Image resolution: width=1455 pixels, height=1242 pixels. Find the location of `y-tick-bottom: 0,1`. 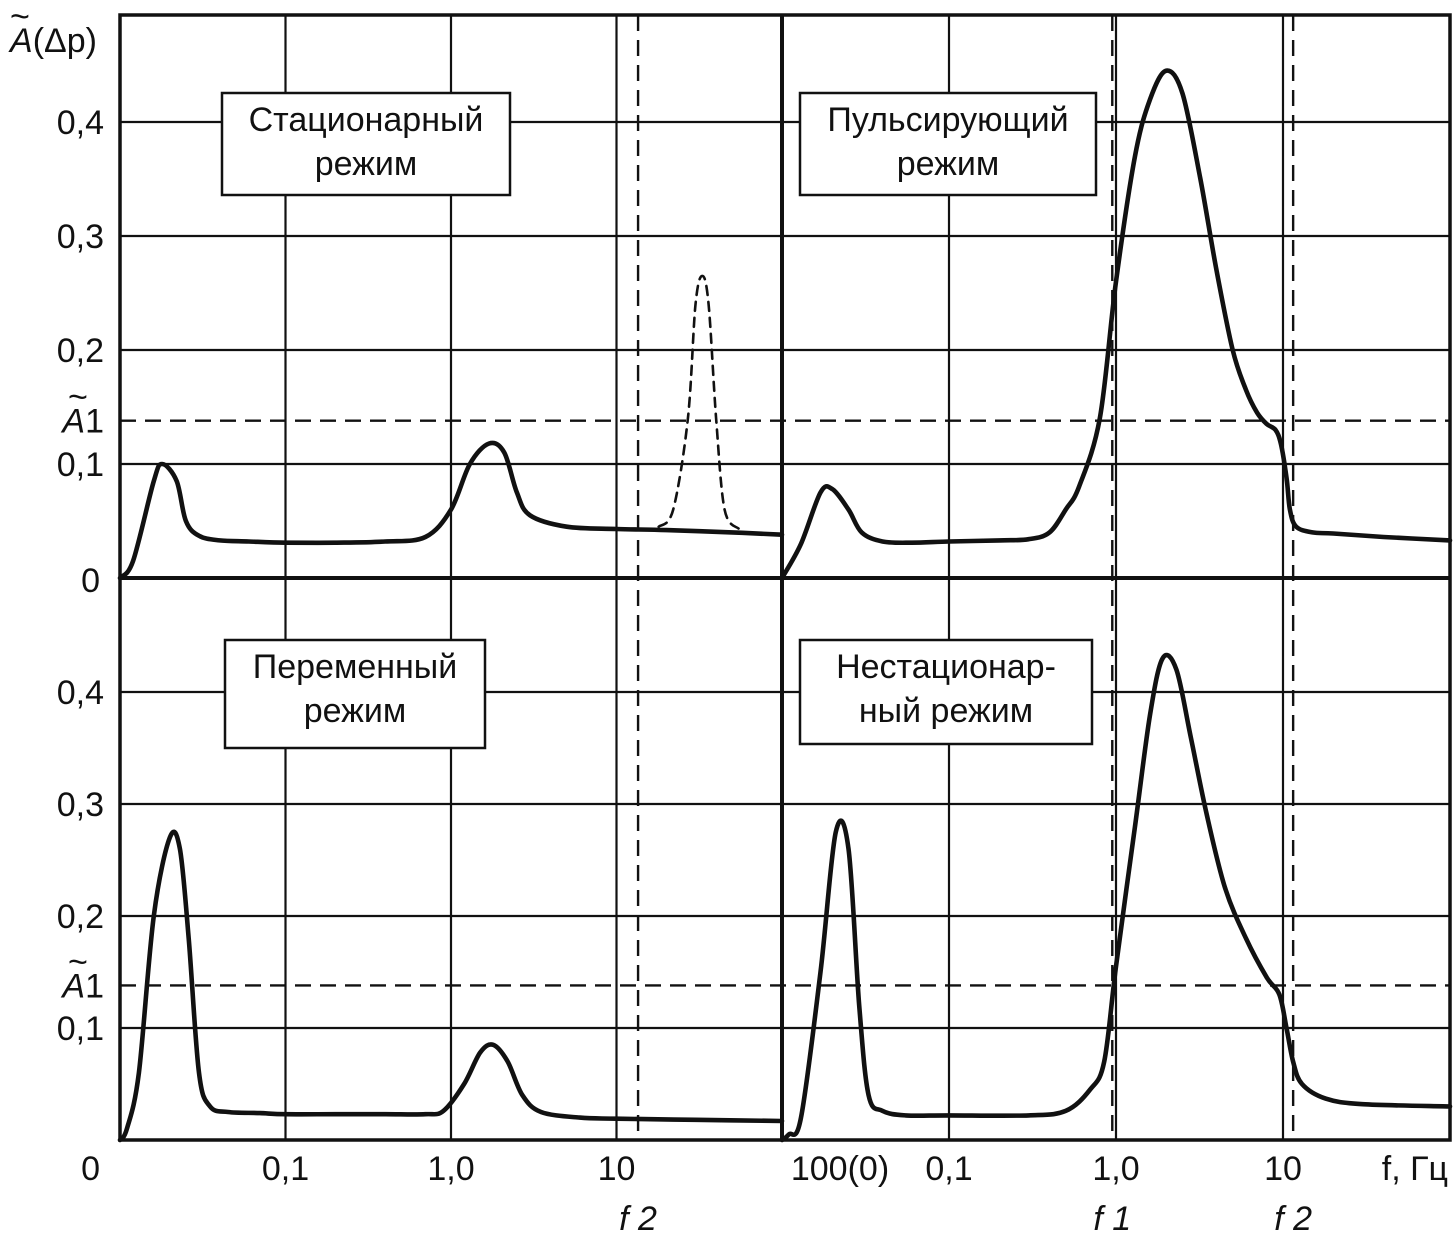

y-tick-bottom: 0,1 is located at coordinates (80, 1029).